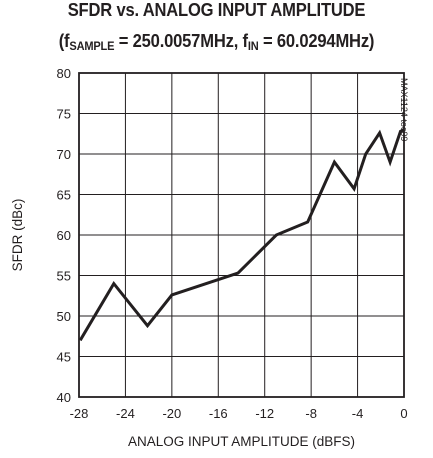 The width and height of the screenshot is (433, 458). Describe the element at coordinates (125, 413) in the screenshot. I see `x-tick-label: -24` at that location.